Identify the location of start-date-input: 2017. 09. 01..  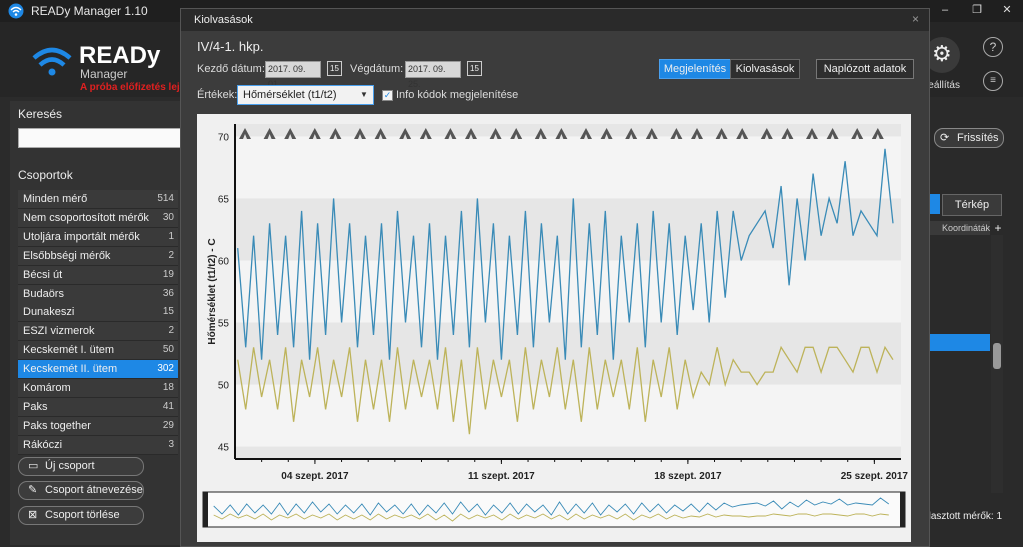
(293, 75).